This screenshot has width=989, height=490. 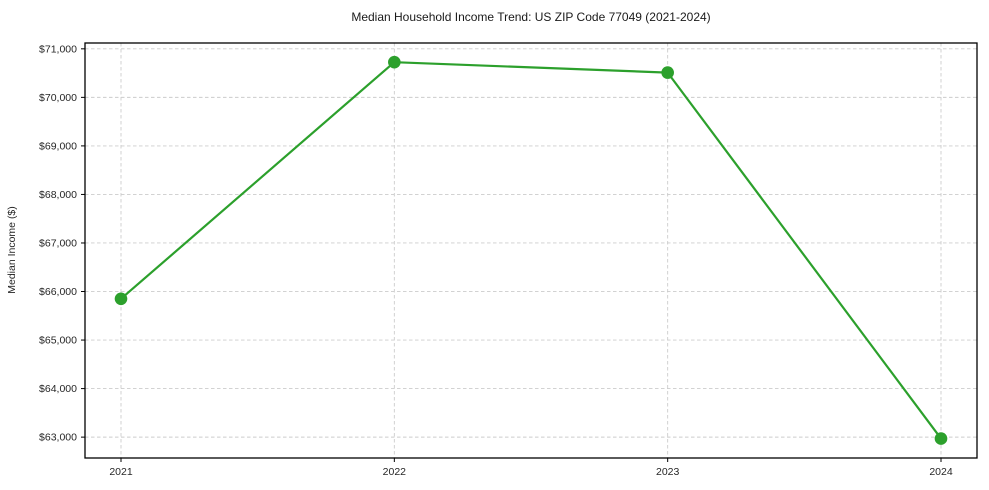 What do you see at coordinates (941, 438) in the screenshot?
I see `data-point-2024` at bounding box center [941, 438].